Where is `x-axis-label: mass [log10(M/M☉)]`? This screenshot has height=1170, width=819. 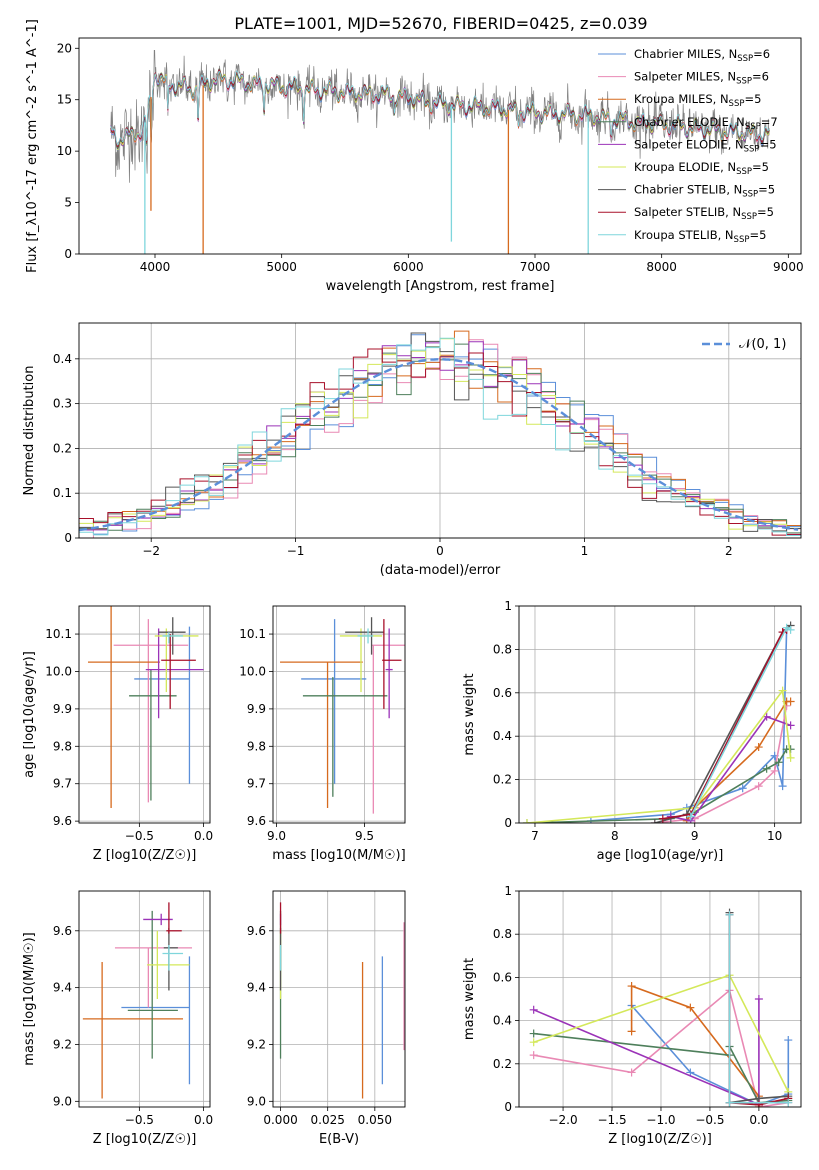
x-axis-label: mass [log10(M/M☉)] is located at coordinates (338, 855).